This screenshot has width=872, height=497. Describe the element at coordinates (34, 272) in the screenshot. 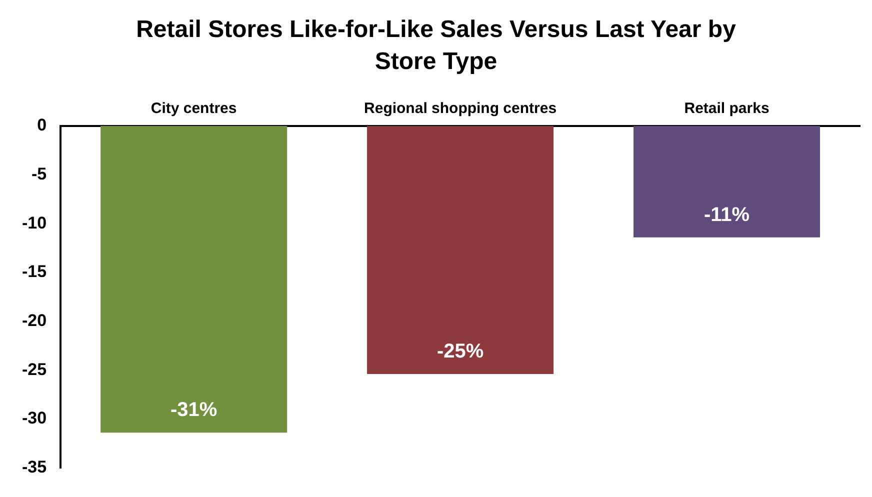

I see `y-tick-label: -15` at that location.